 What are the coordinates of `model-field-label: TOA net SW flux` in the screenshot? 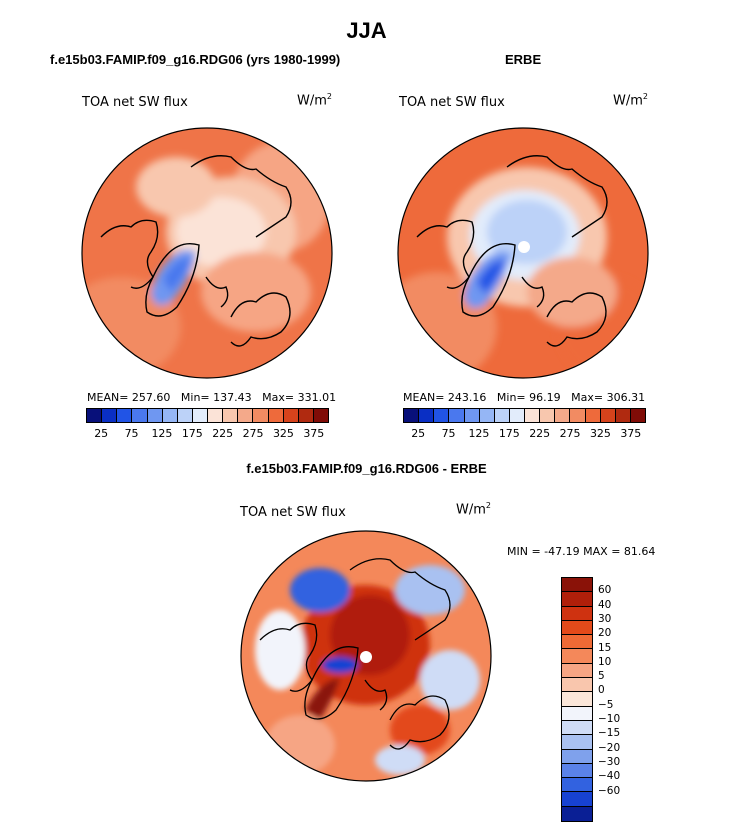 It's located at (135, 102).